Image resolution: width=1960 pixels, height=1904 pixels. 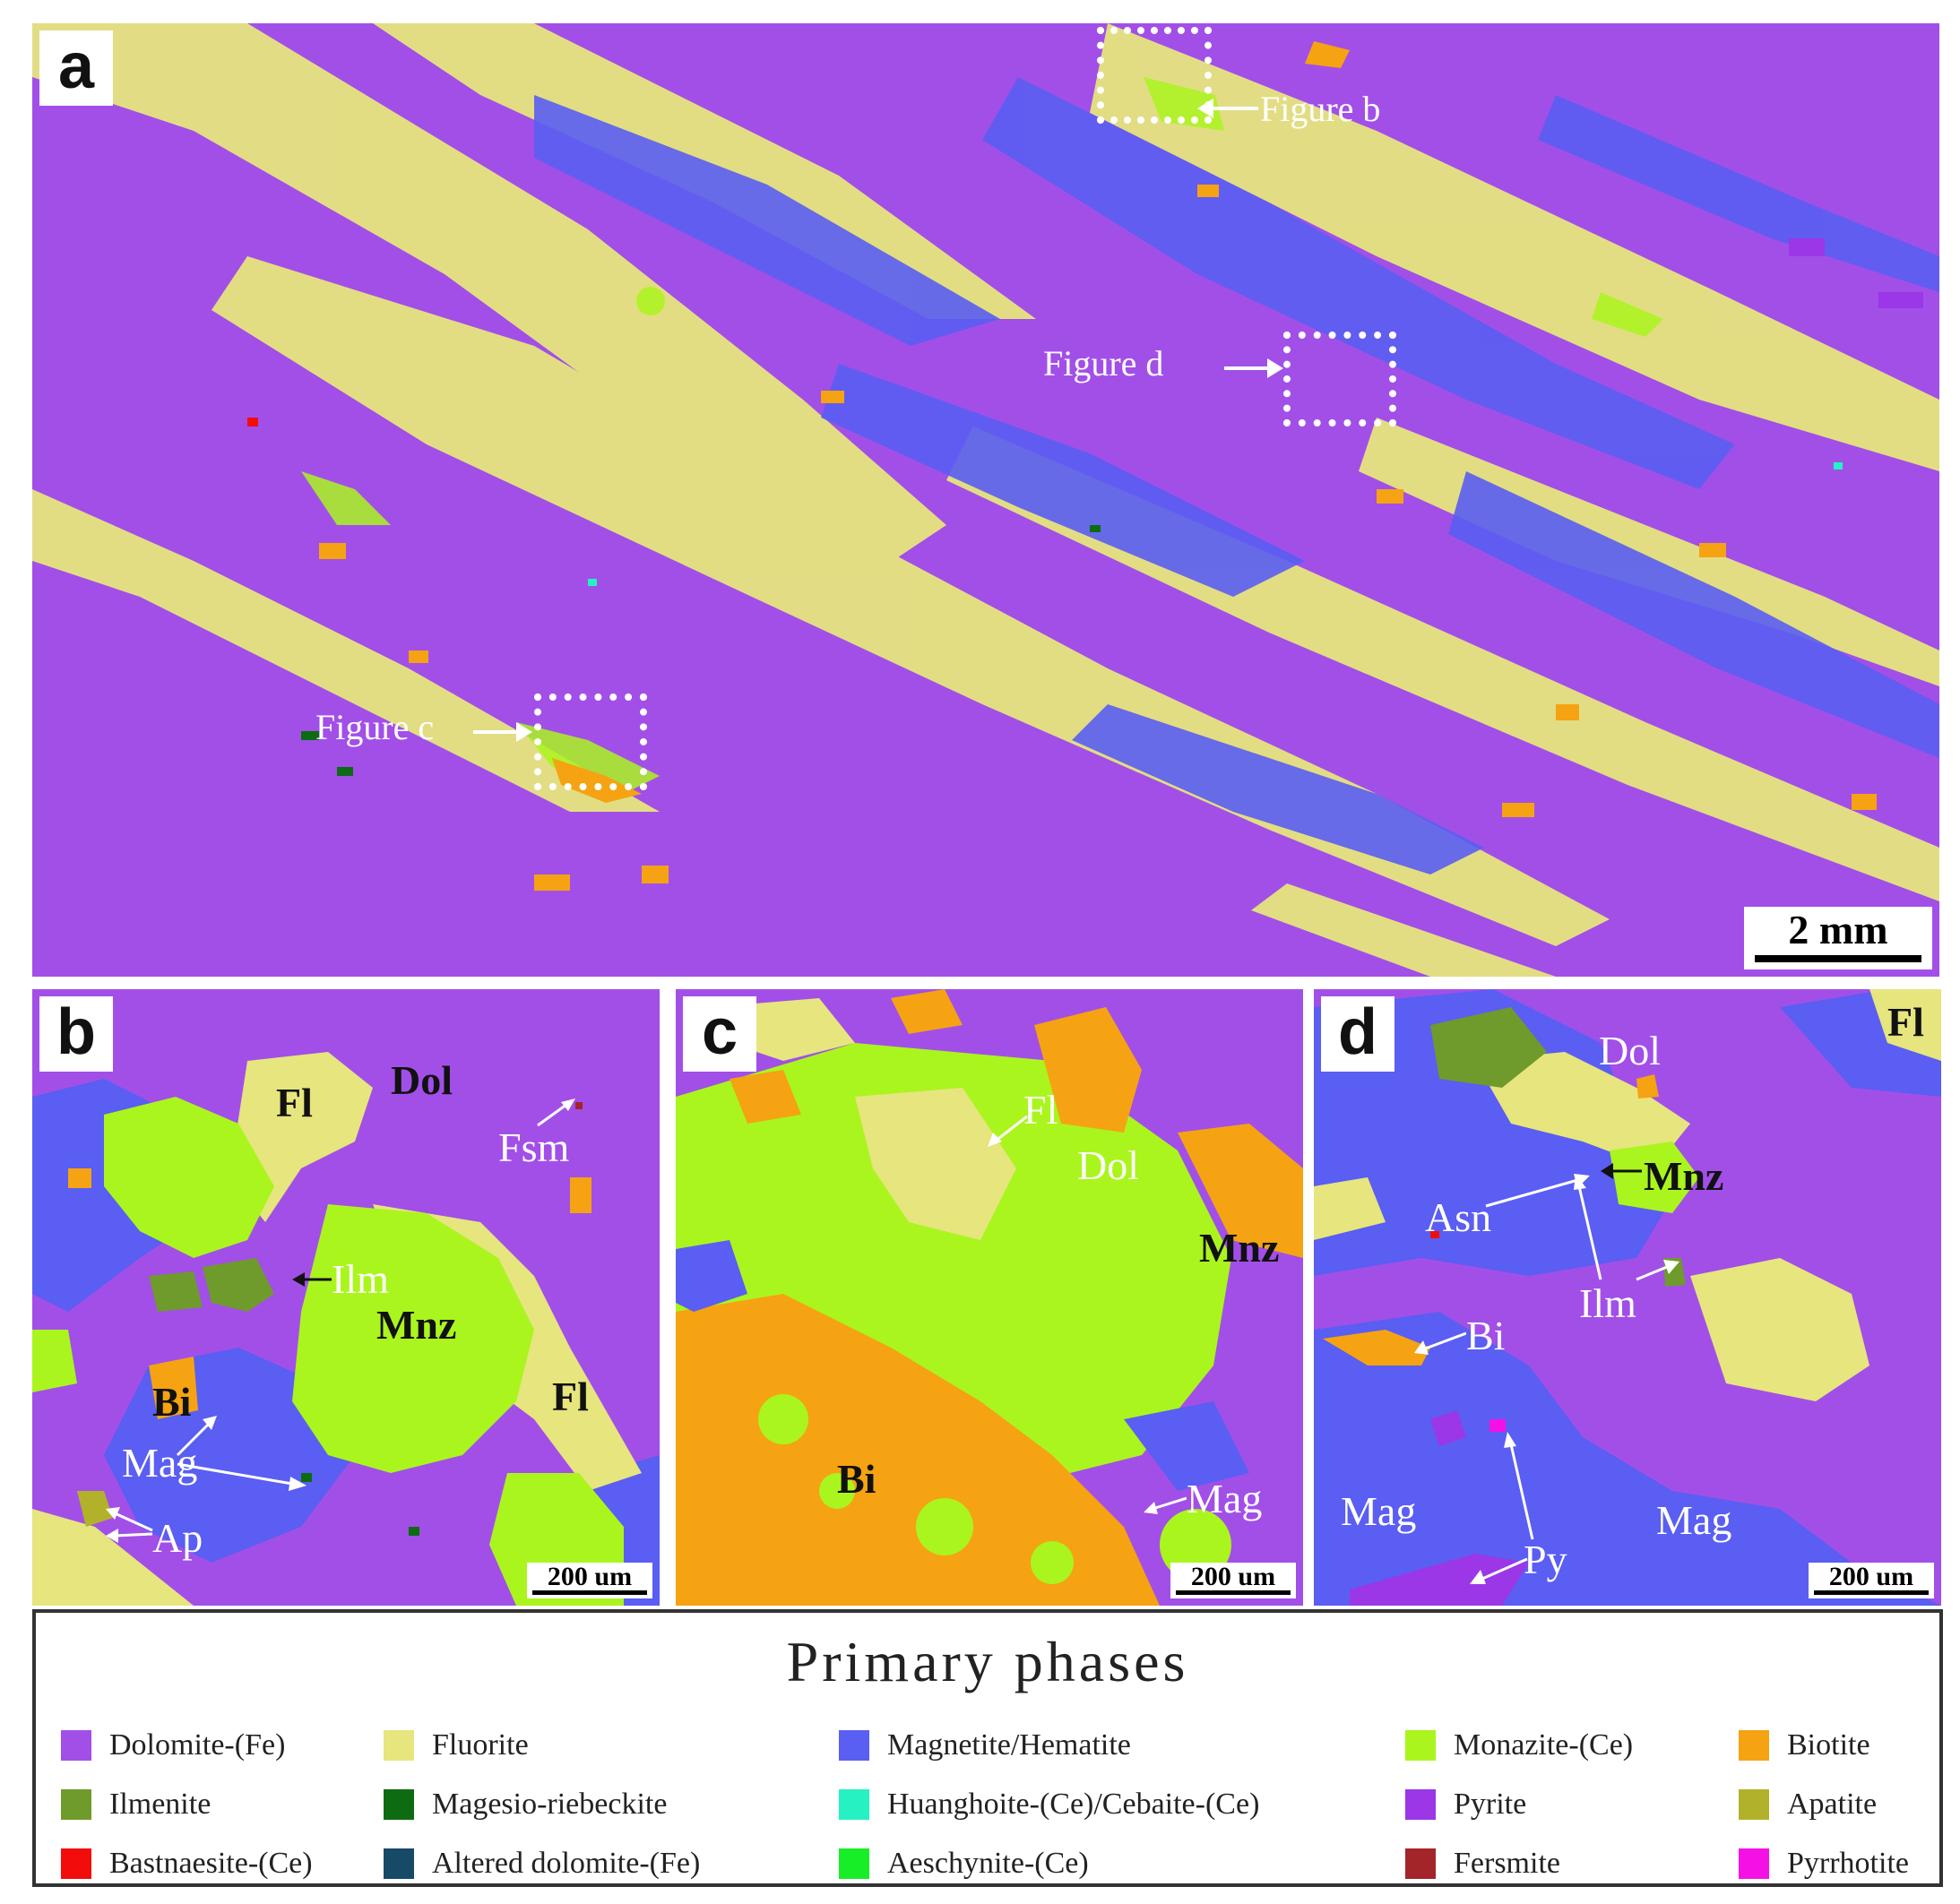 I want to click on figure-b-inset-box, so click(x=1154, y=75).